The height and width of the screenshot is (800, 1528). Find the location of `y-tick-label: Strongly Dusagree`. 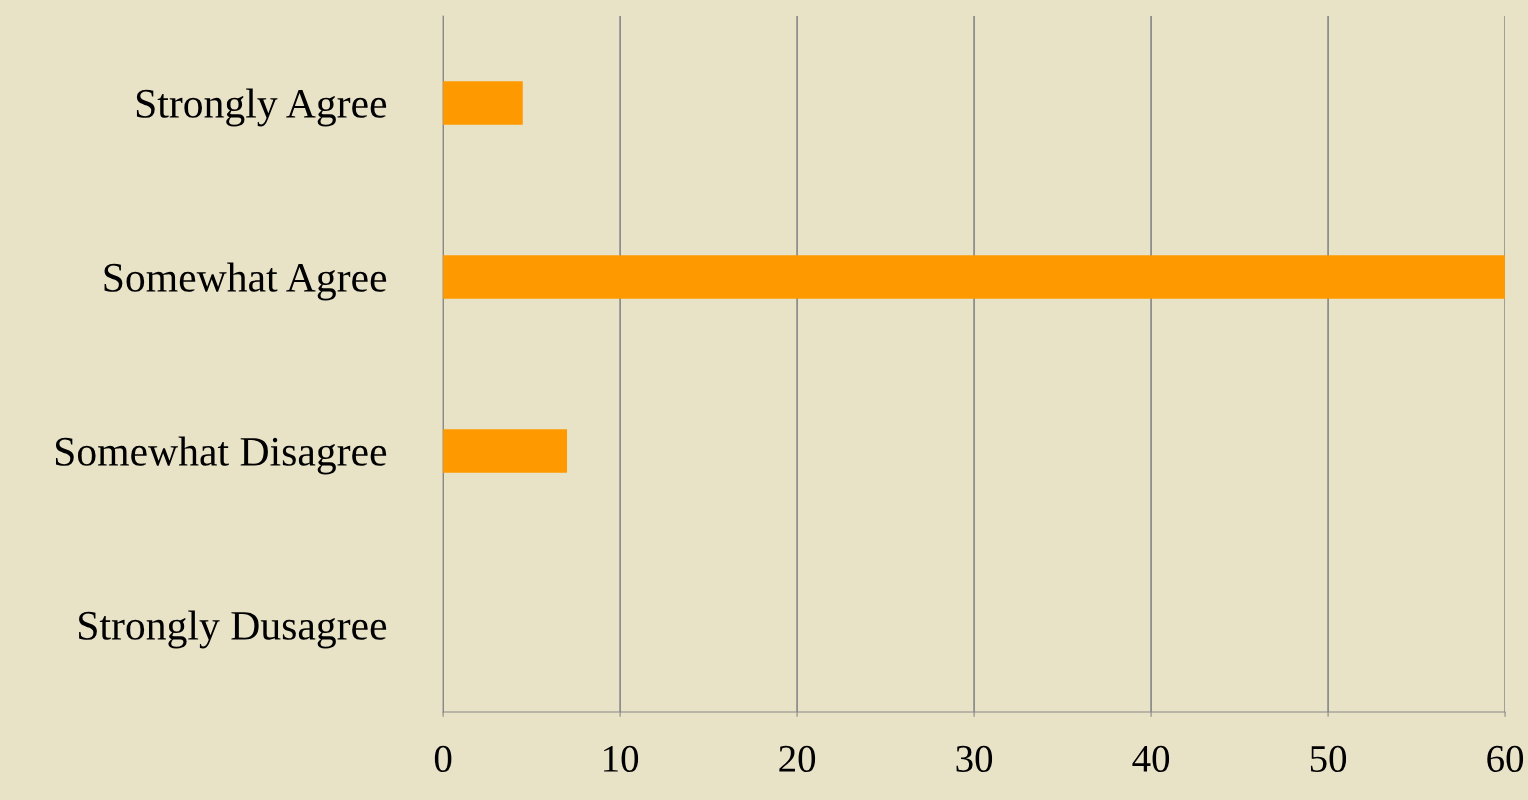

y-tick-label: Strongly Dusagree is located at coordinates (233, 629).